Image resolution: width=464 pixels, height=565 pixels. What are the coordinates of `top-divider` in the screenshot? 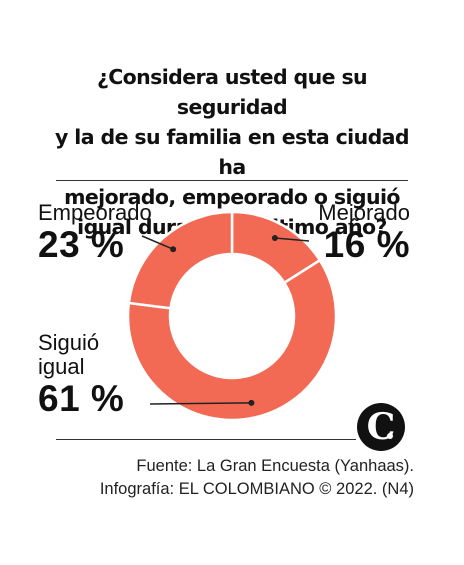 It's located at (232, 180).